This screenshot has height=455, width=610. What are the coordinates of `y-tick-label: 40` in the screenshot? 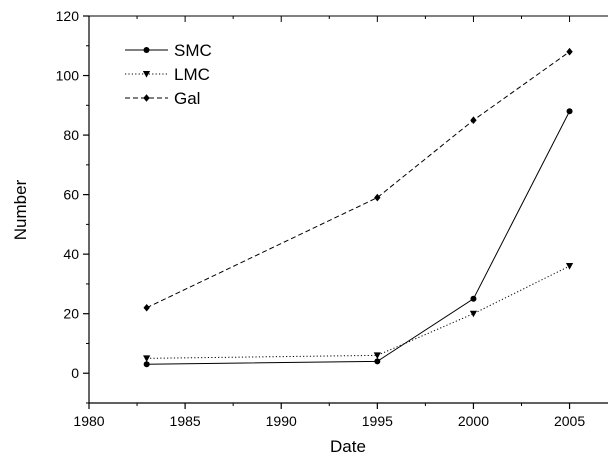 It's located at (71, 254).